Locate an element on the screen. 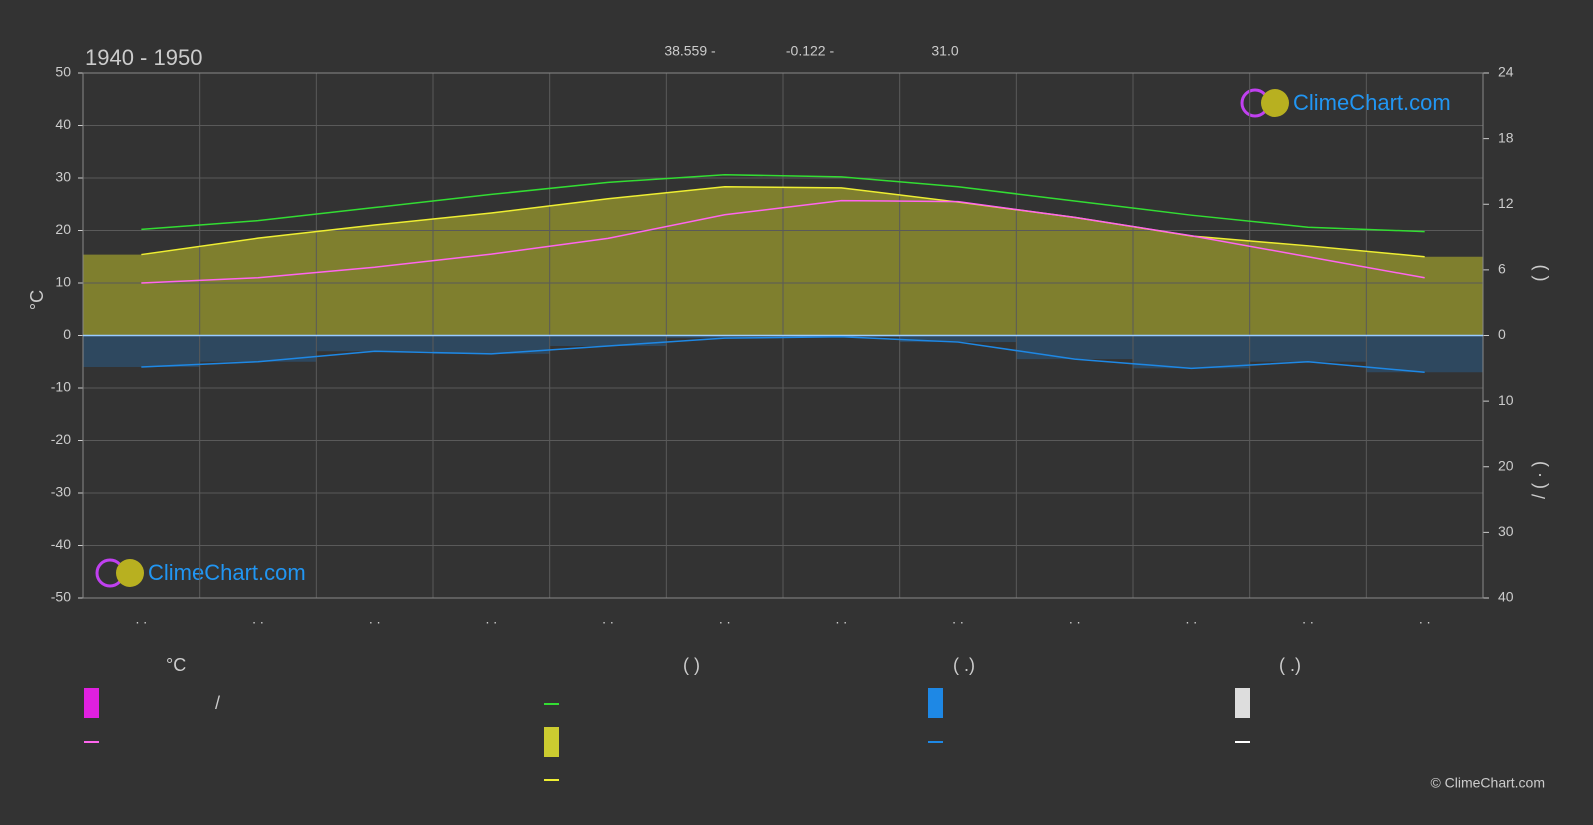 The width and height of the screenshot is (1593, 825). header-value: 38.559 - is located at coordinates (690, 51).